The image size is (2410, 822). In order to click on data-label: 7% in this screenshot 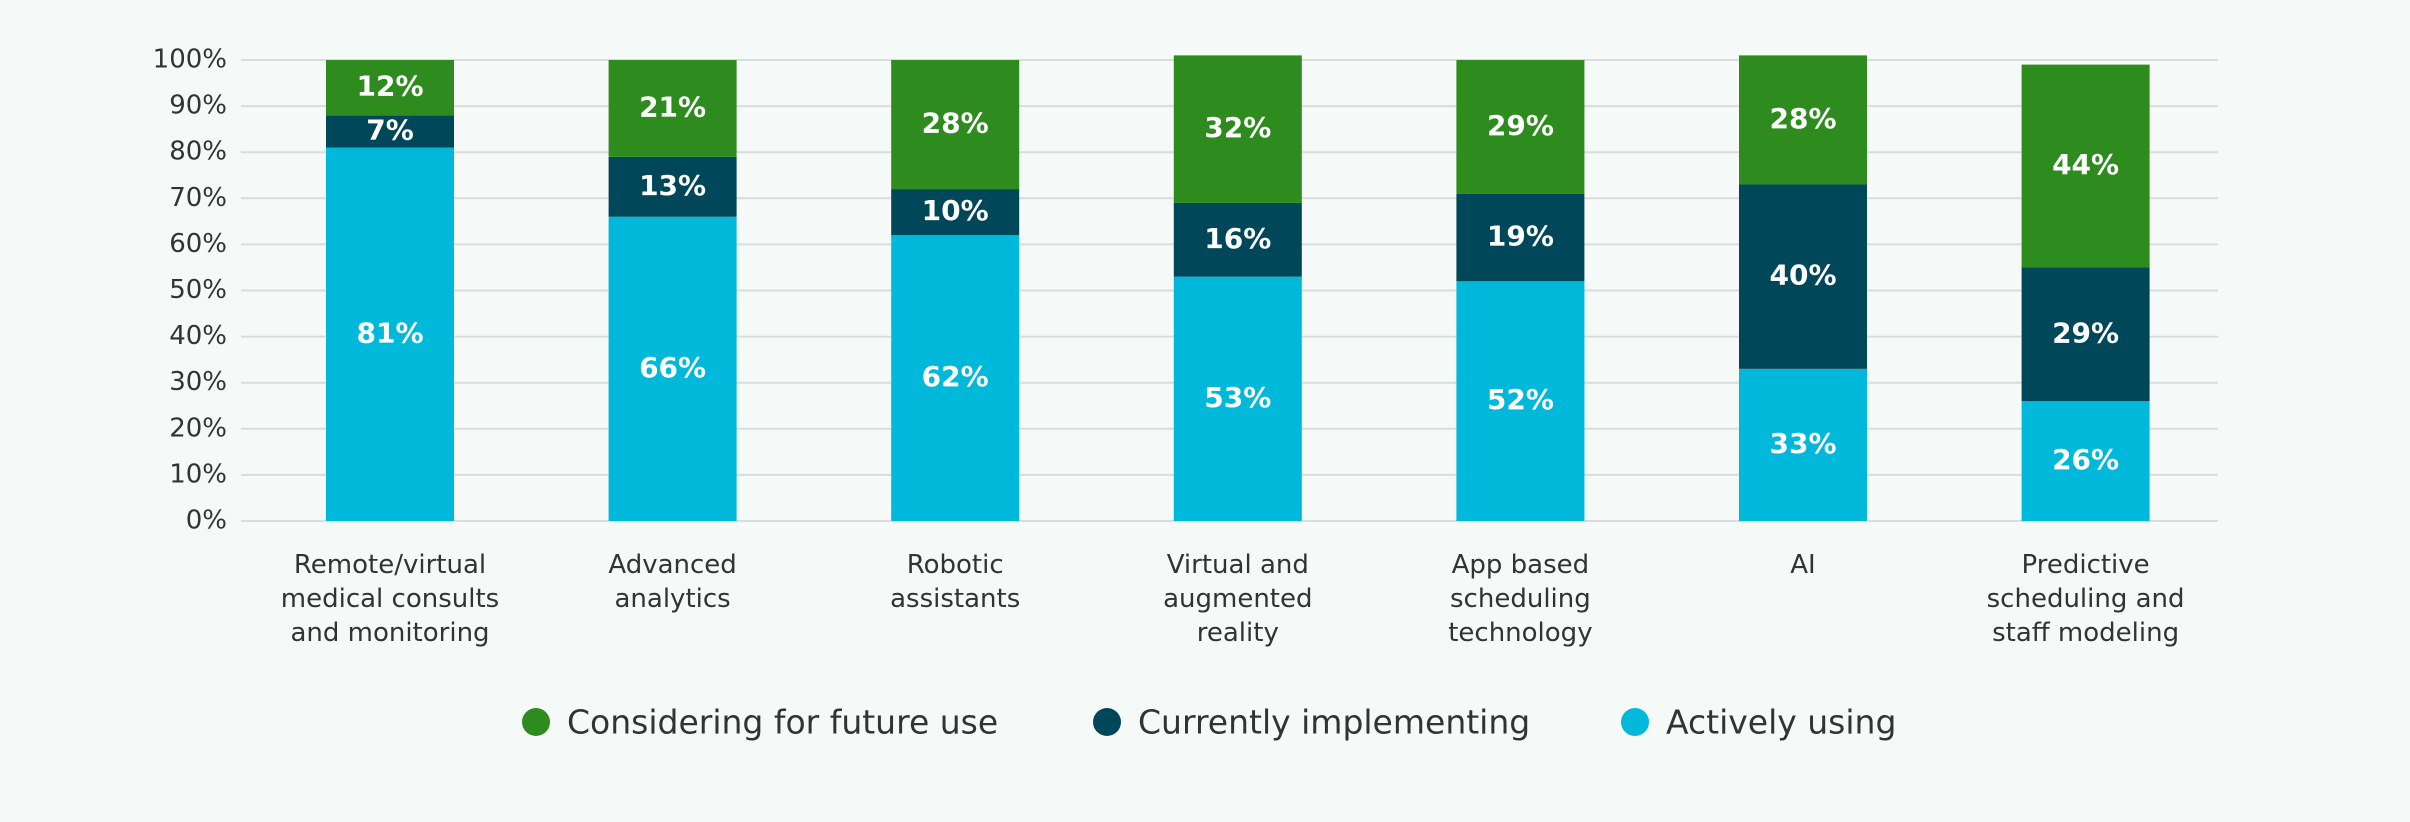, I will do `click(390, 129)`.